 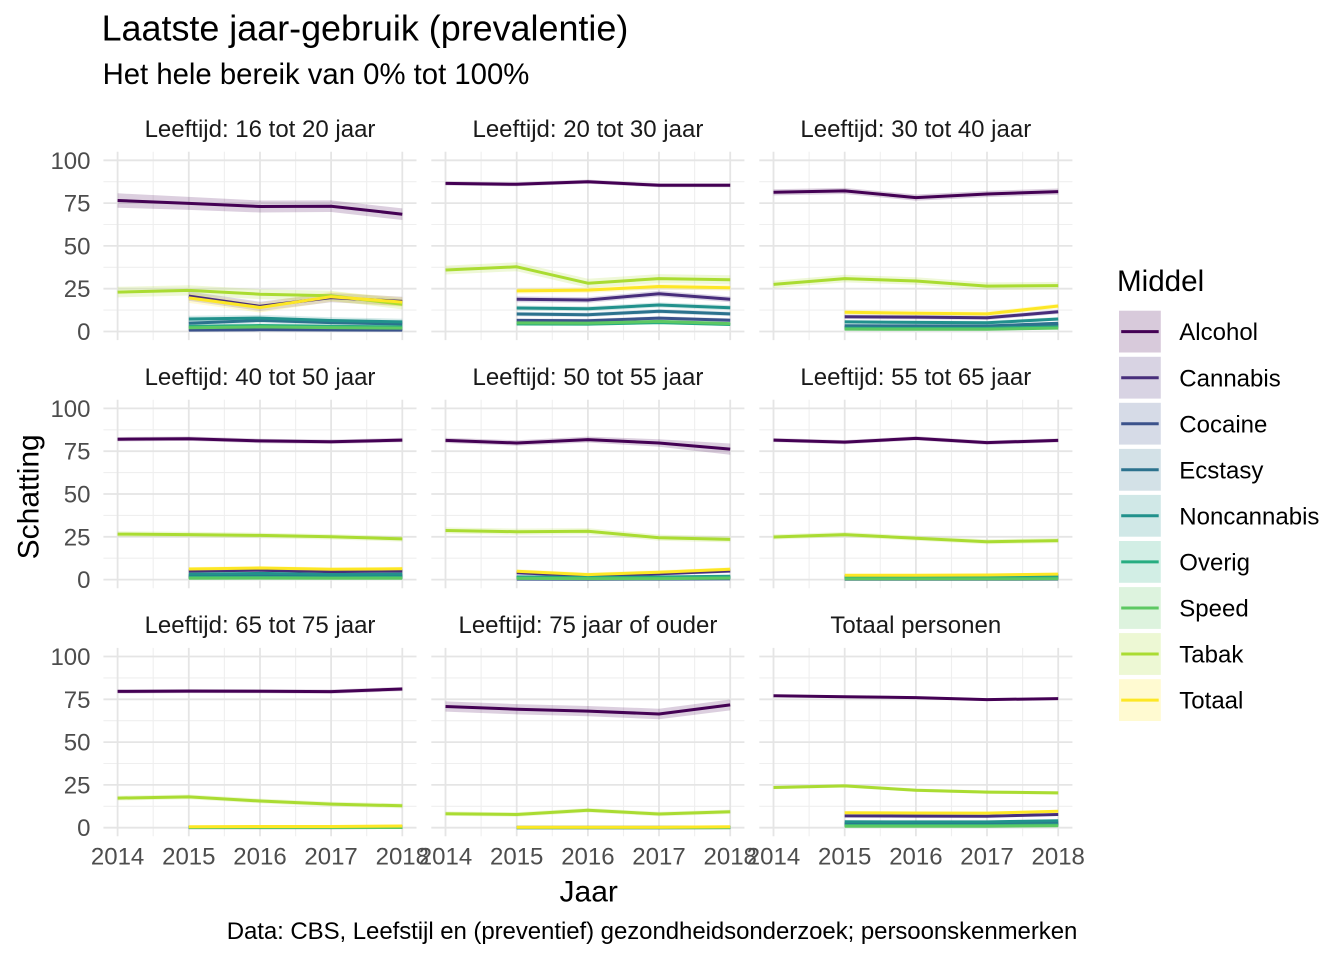 What do you see at coordinates (1249, 516) in the screenshot?
I see `svg-text: Noncannabis` at bounding box center [1249, 516].